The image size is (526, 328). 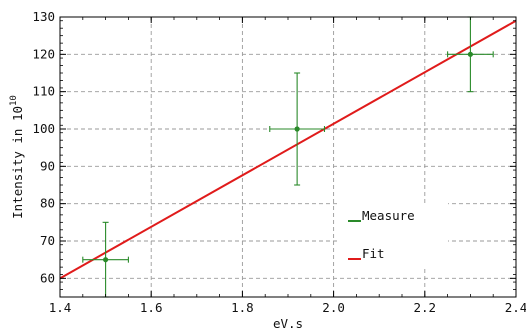 I want to click on x-tick-labels: 1.4 1.6 1.8 2.0 2.2 2.4, so click(x=287, y=307).